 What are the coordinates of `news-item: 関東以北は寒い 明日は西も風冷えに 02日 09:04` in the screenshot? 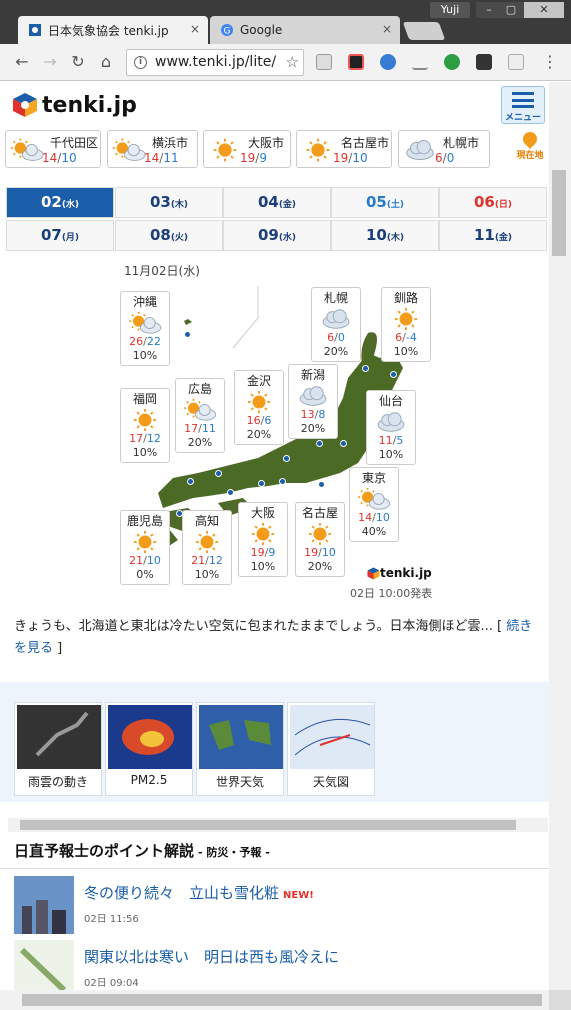 It's located at (275, 971).